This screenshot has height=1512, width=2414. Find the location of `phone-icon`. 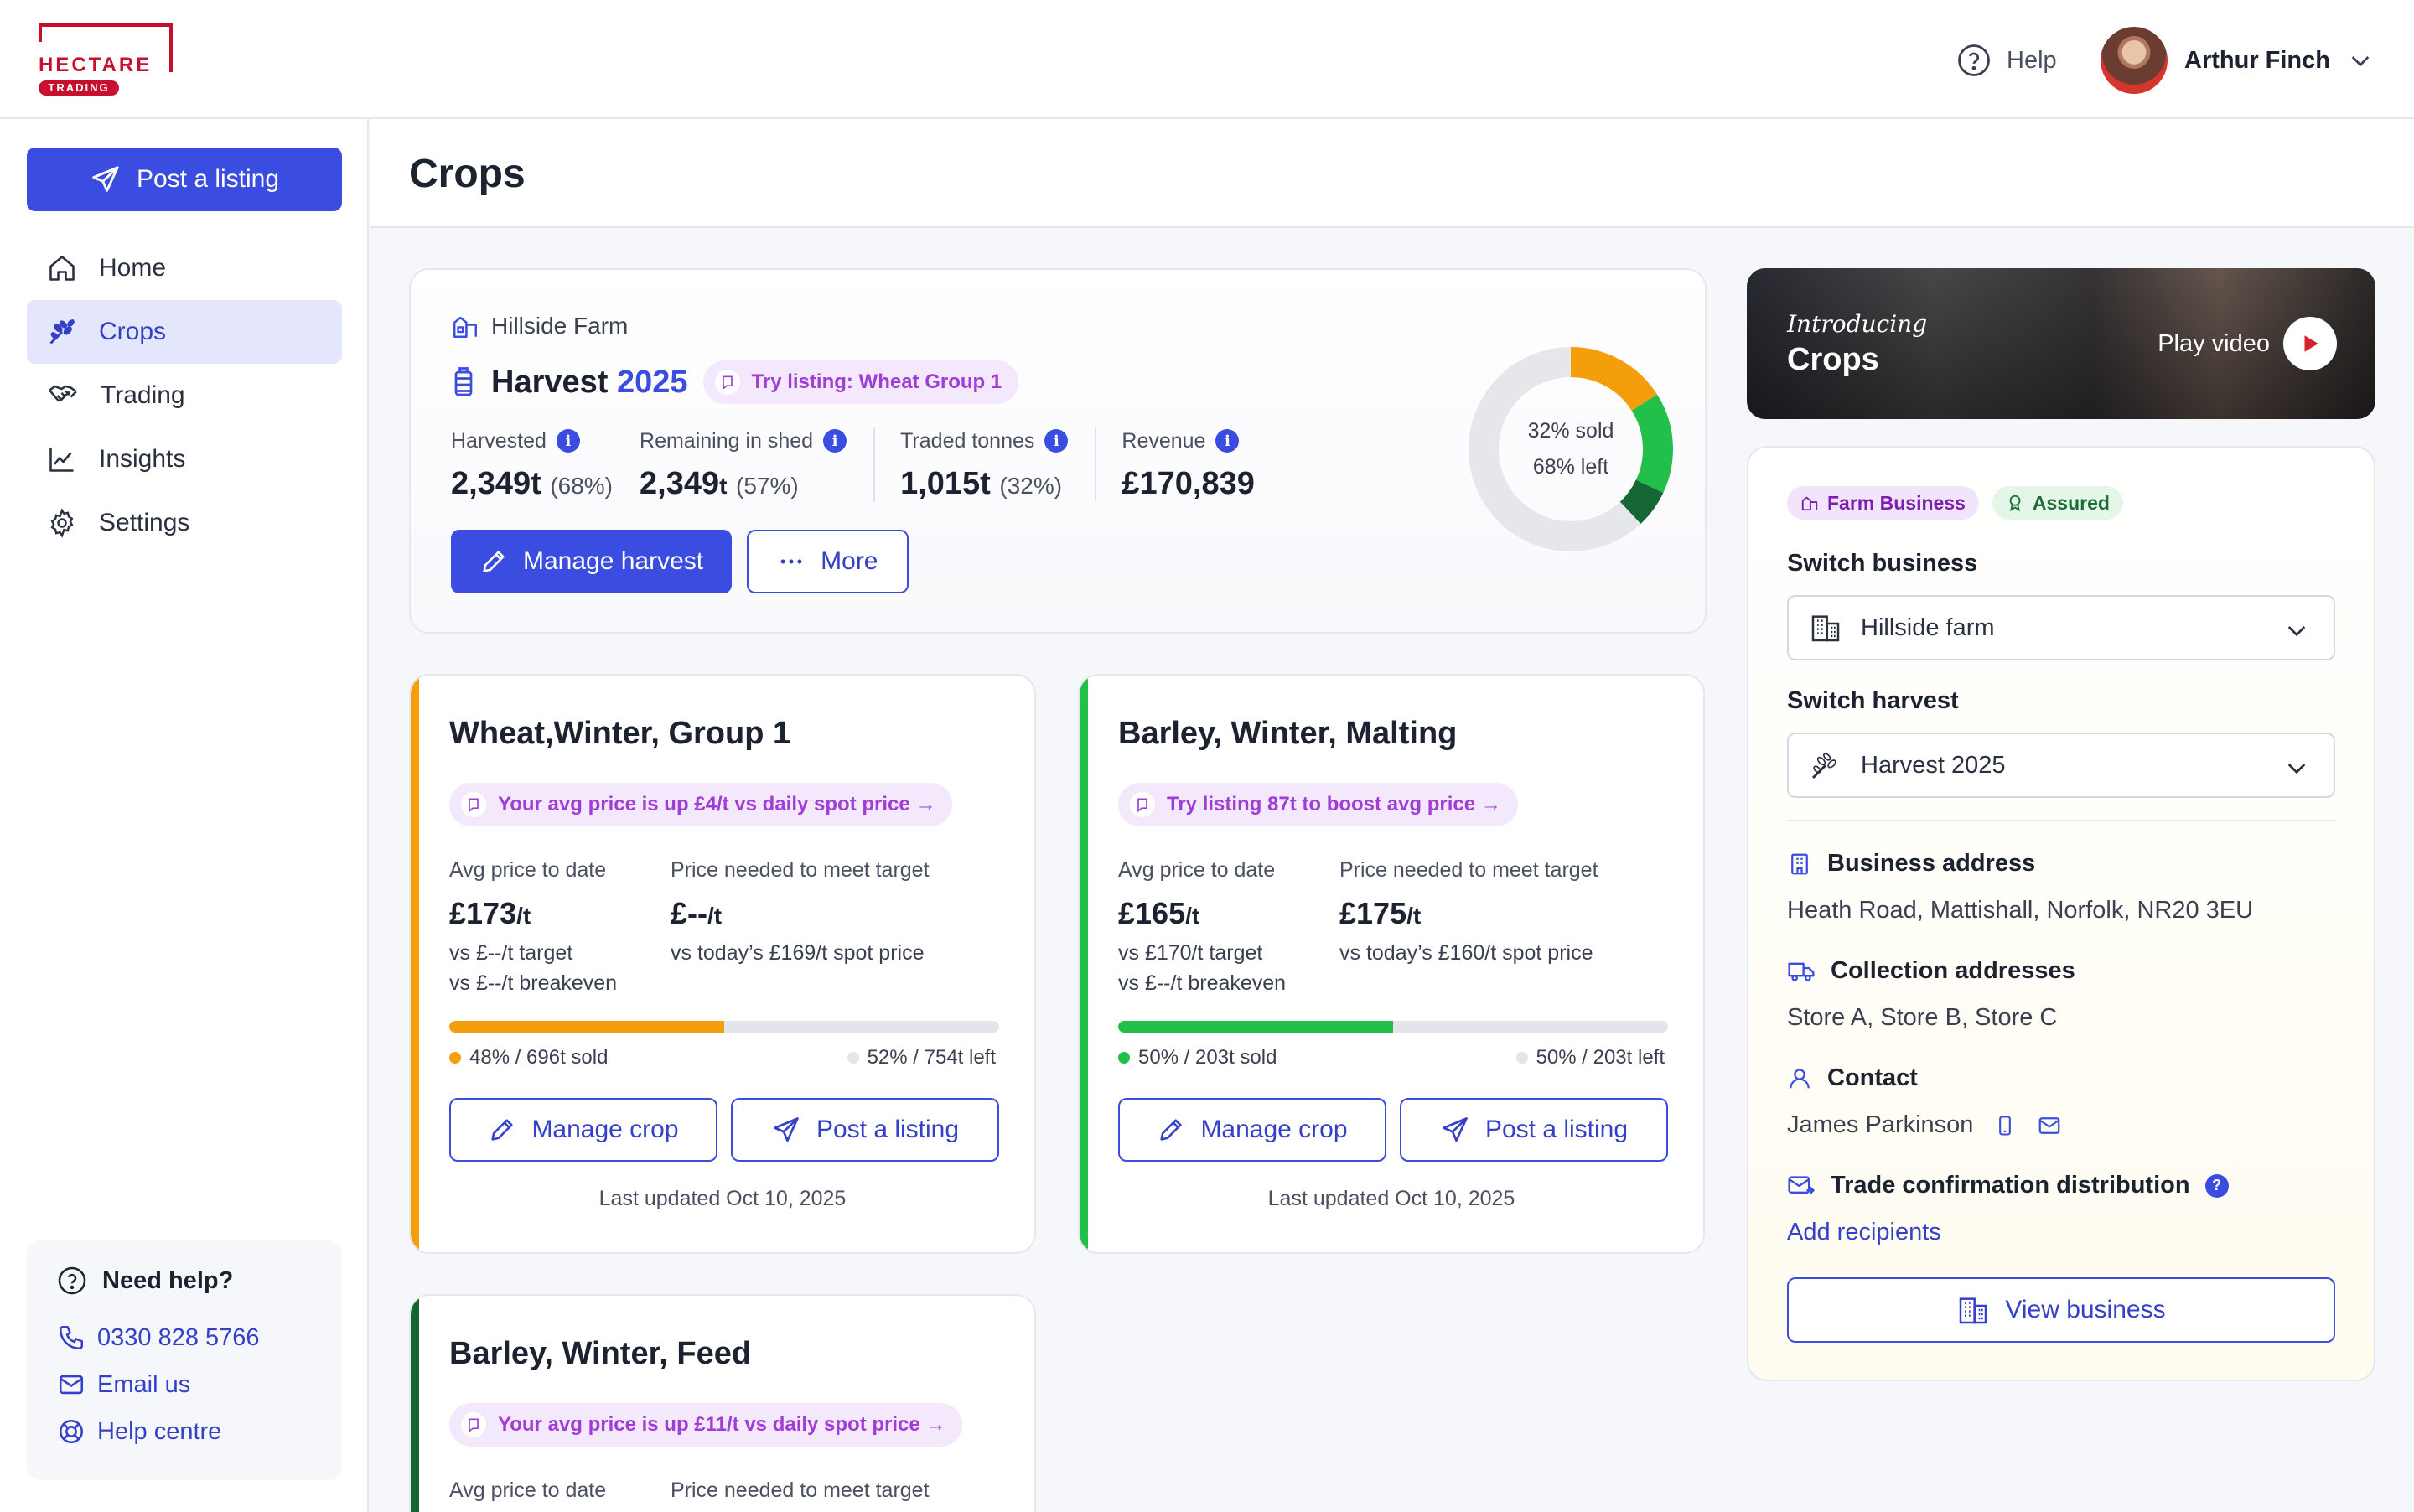

phone-icon is located at coordinates (71, 1337).